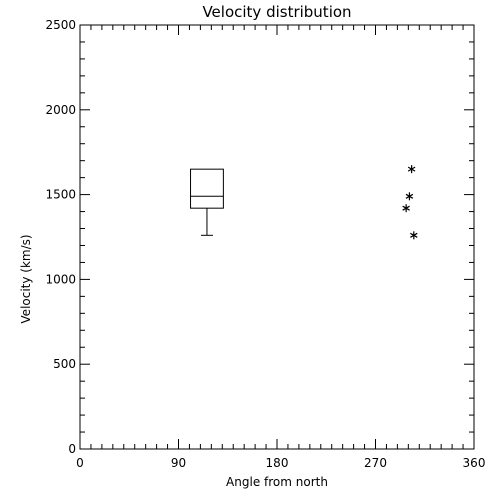 The height and width of the screenshot is (500, 500). Describe the element at coordinates (474, 463) in the screenshot. I see `x-tick-label: 360` at that location.